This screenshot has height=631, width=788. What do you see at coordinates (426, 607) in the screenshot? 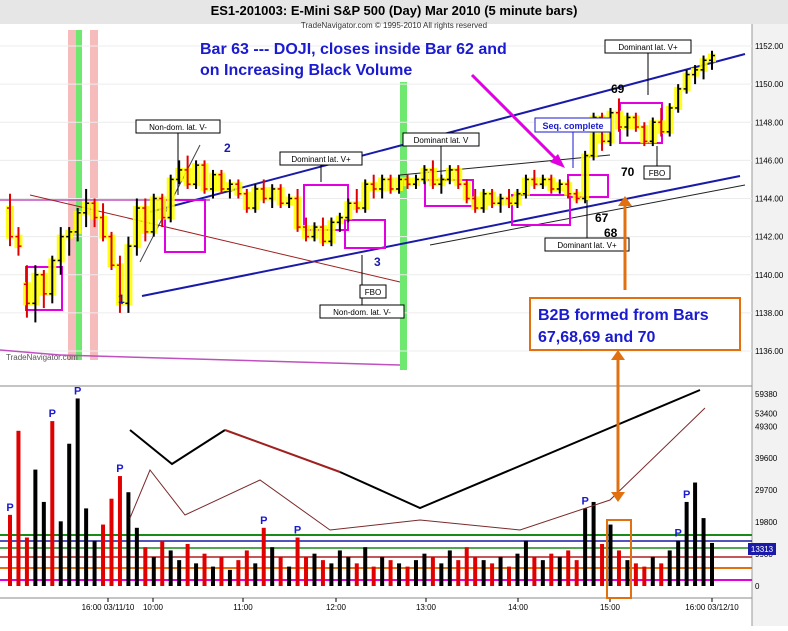
I see `time-tick-label: 13:00` at bounding box center [426, 607].